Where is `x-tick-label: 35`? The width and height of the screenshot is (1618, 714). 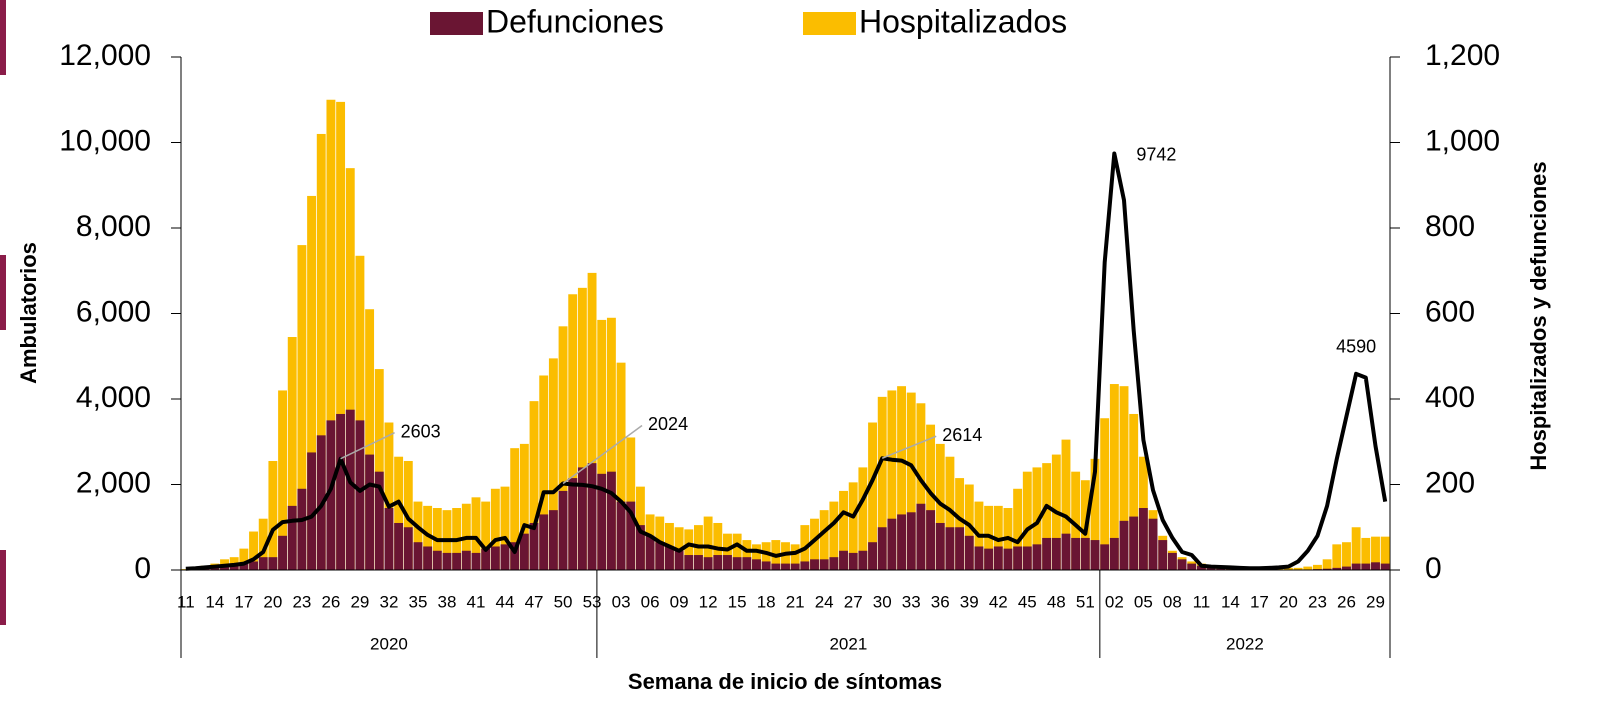 x-tick-label: 35 is located at coordinates (418, 601).